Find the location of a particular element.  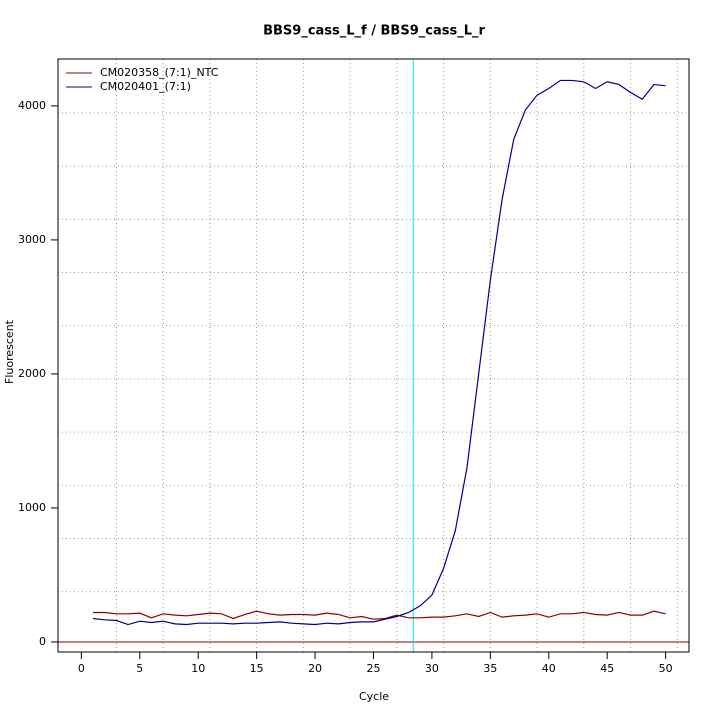

y-tick-label: 0 is located at coordinates (42, 641).